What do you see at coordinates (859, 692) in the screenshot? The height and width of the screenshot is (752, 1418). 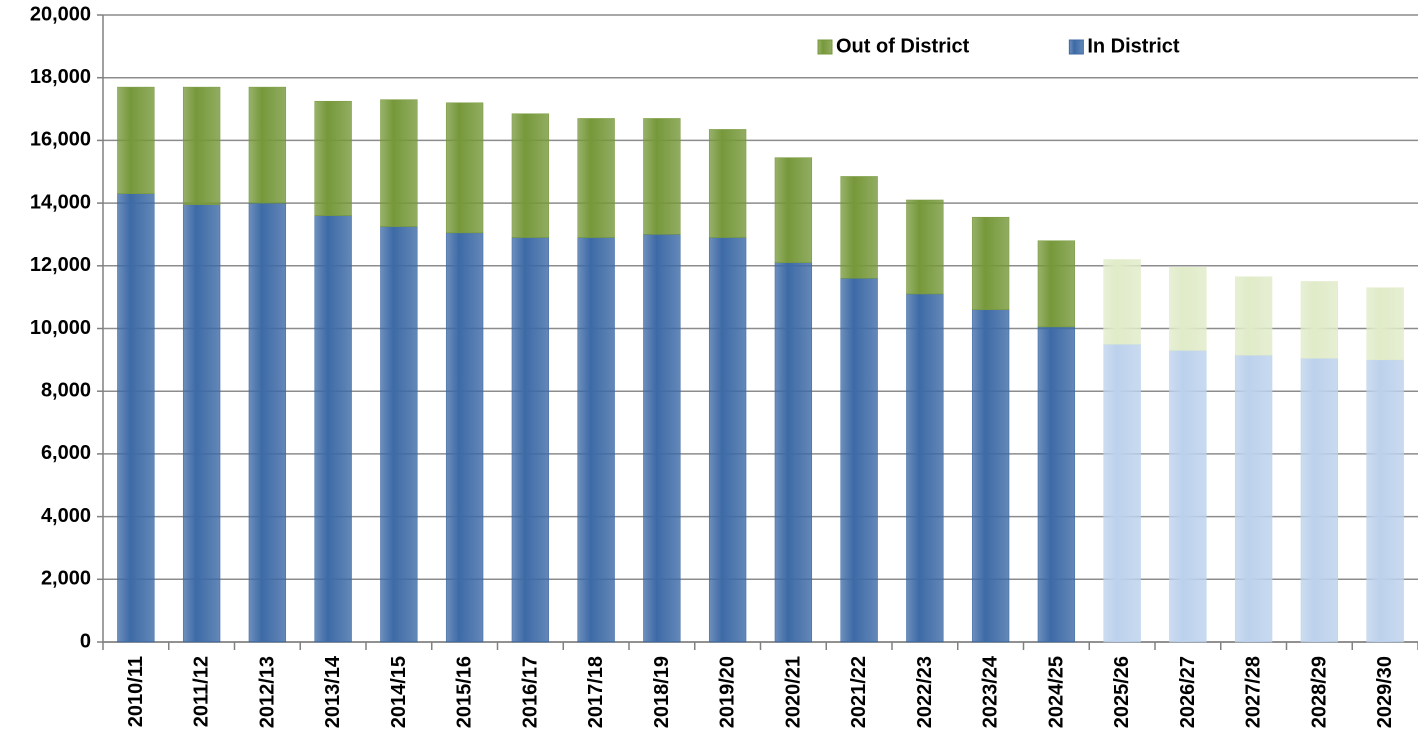 I see `x-tick-label: 2021/22` at bounding box center [859, 692].